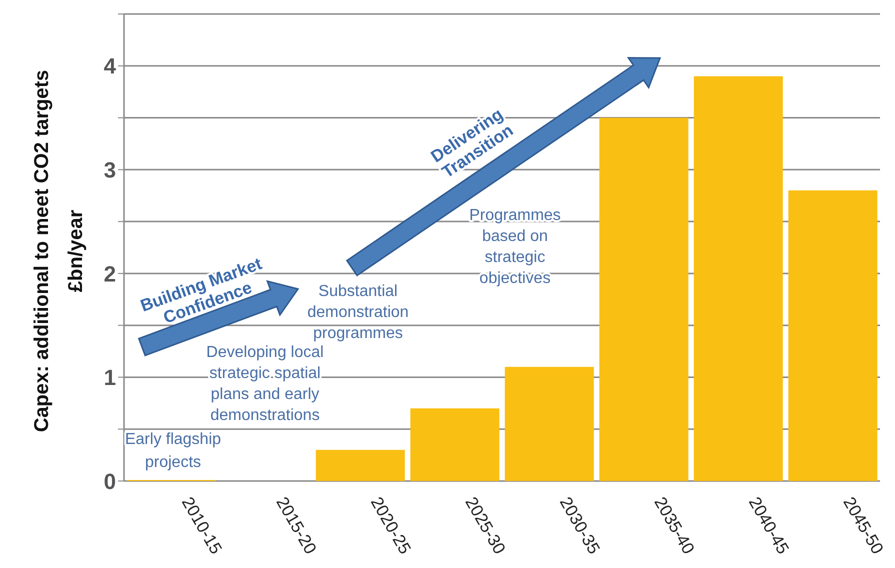  Describe the element at coordinates (110, 377) in the screenshot. I see `y-tick-label: 1` at that location.